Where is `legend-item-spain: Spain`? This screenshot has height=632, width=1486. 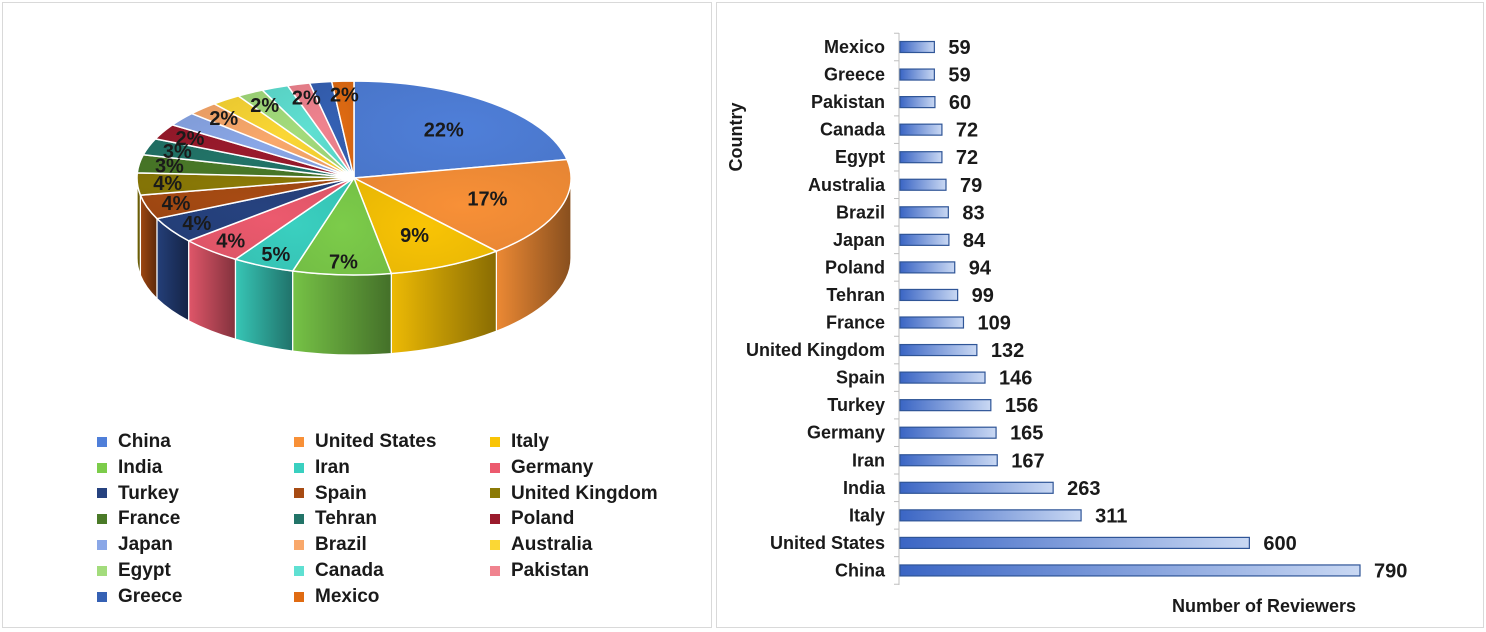 legend-item-spain: Spain is located at coordinates (392, 494).